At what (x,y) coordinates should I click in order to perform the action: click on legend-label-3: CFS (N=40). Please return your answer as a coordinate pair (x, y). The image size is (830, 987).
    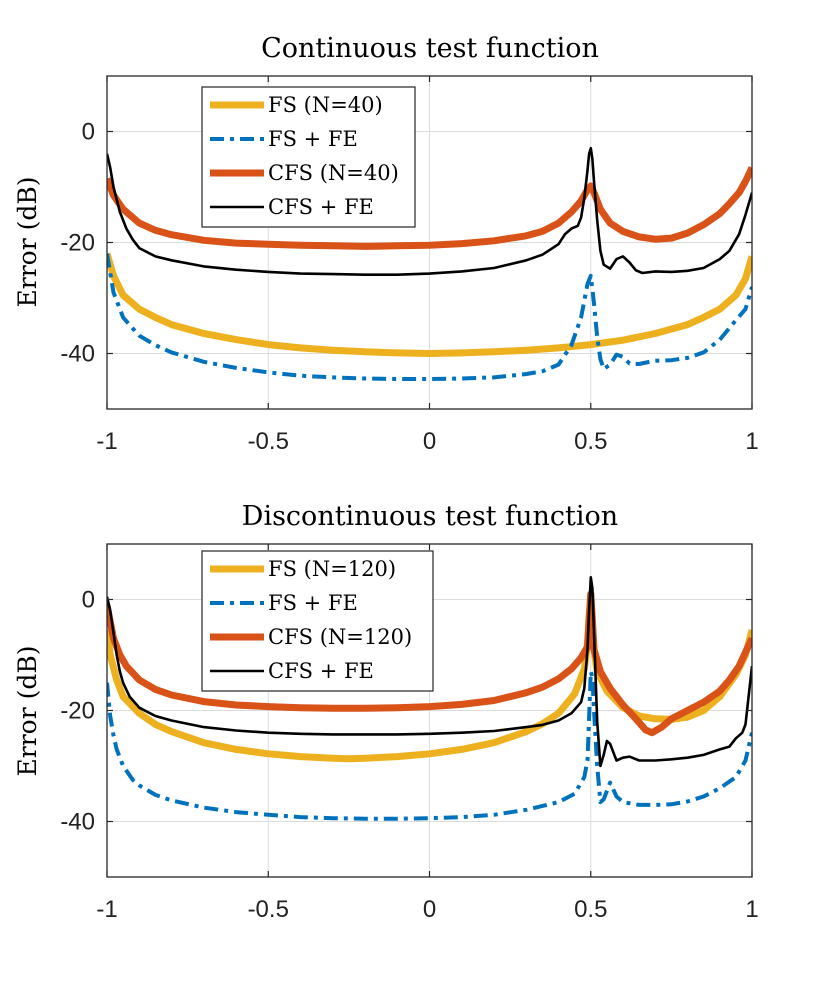
    Looking at the image, I should click on (333, 173).